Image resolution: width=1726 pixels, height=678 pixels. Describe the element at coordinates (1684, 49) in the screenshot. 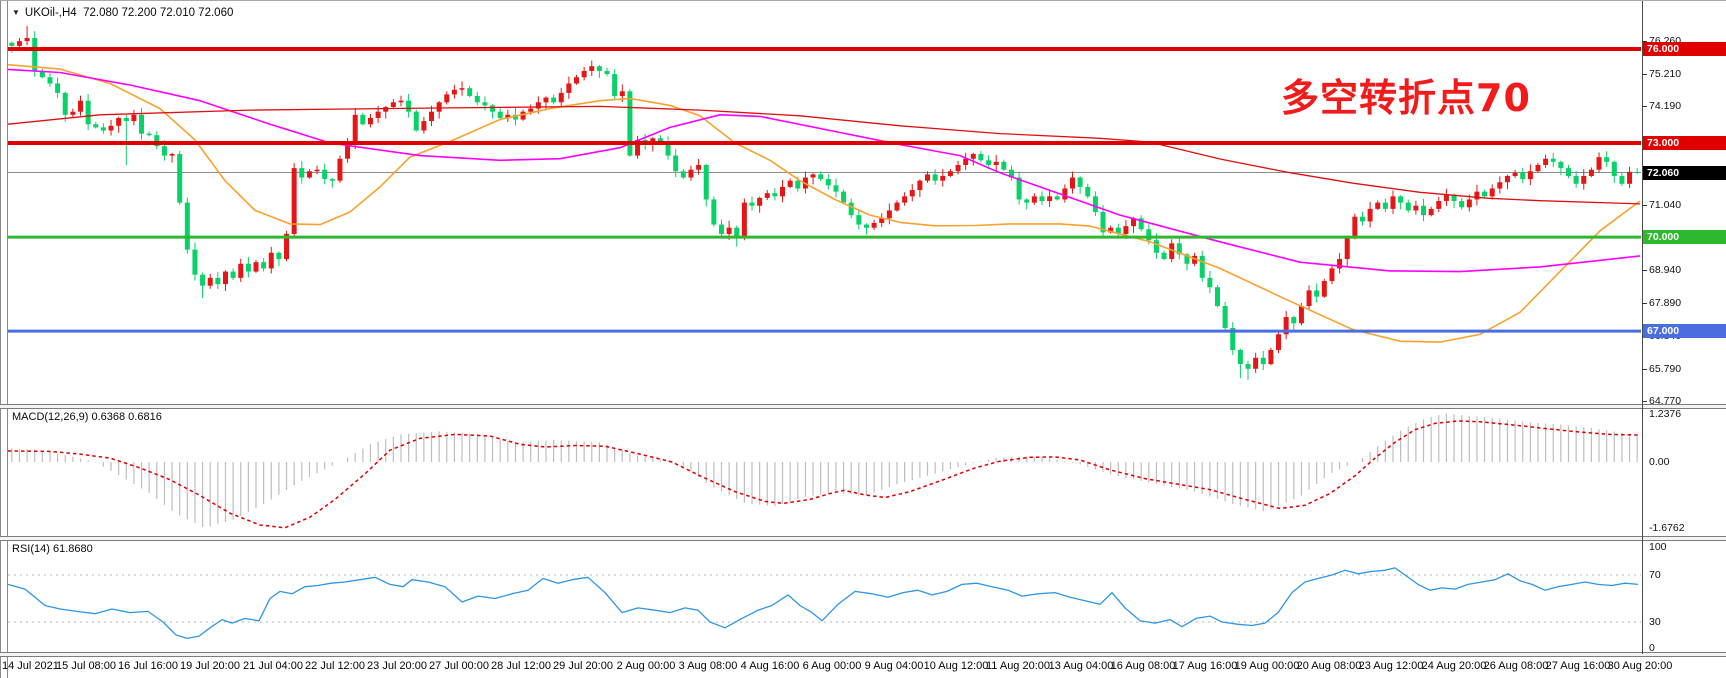

I see `price-badge-76000: 76.000` at that location.